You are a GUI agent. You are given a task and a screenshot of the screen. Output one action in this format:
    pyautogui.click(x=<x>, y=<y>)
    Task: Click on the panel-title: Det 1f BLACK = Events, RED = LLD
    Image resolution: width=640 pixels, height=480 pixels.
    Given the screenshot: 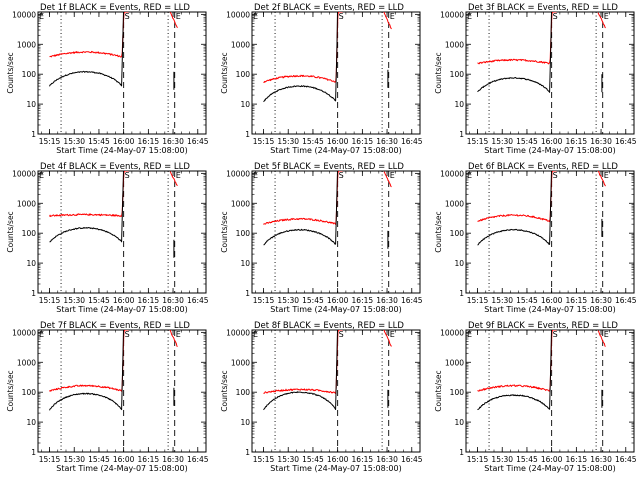 What is the action you would take?
    pyautogui.click(x=115, y=8)
    